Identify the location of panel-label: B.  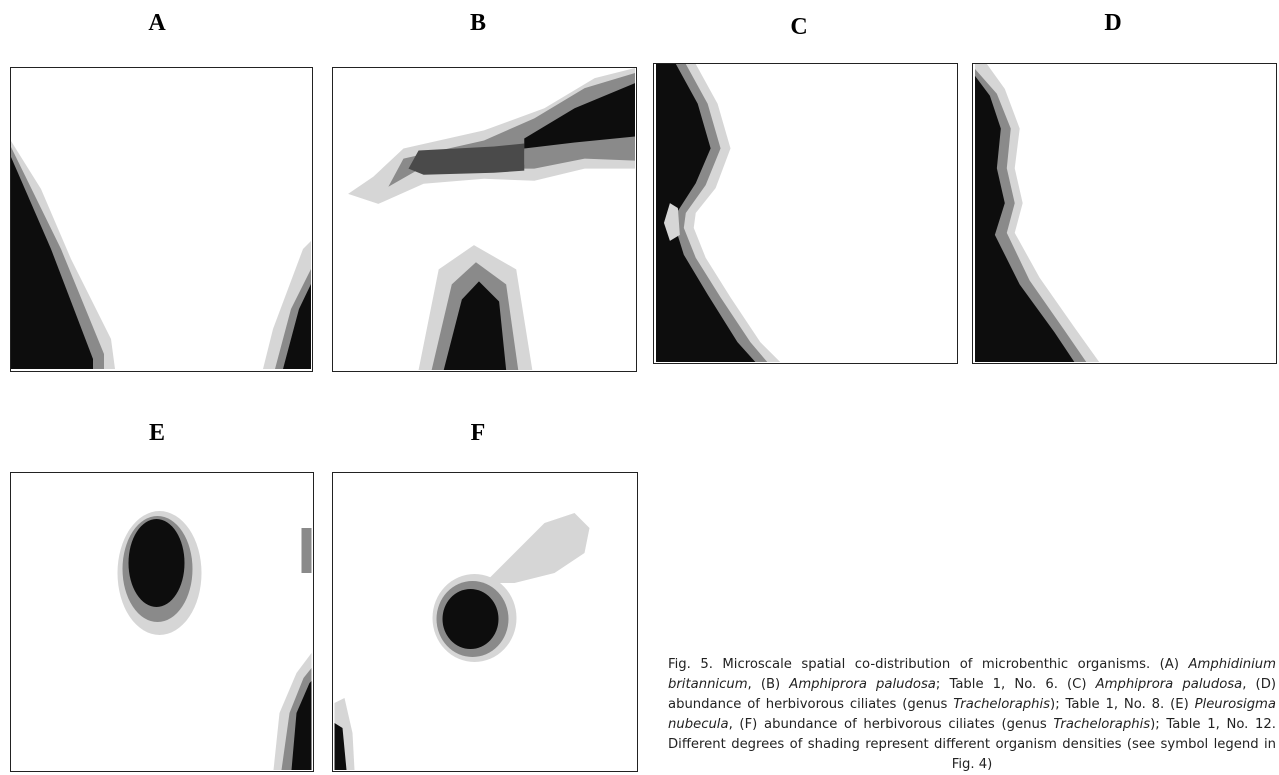
(477, 23).